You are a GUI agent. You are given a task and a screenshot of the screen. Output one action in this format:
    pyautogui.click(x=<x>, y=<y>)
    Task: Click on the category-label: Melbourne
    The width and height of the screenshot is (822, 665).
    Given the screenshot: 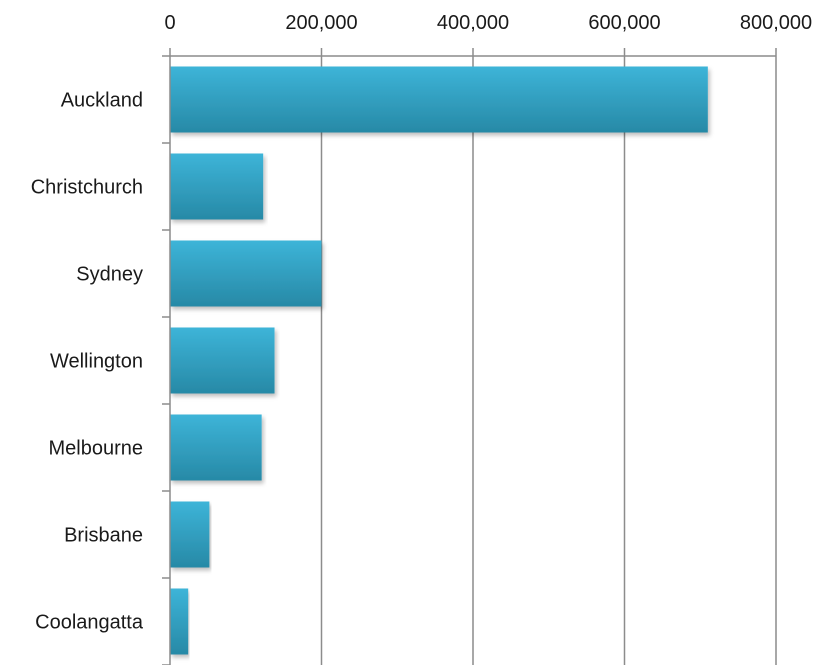 What is the action you would take?
    pyautogui.click(x=95, y=449)
    